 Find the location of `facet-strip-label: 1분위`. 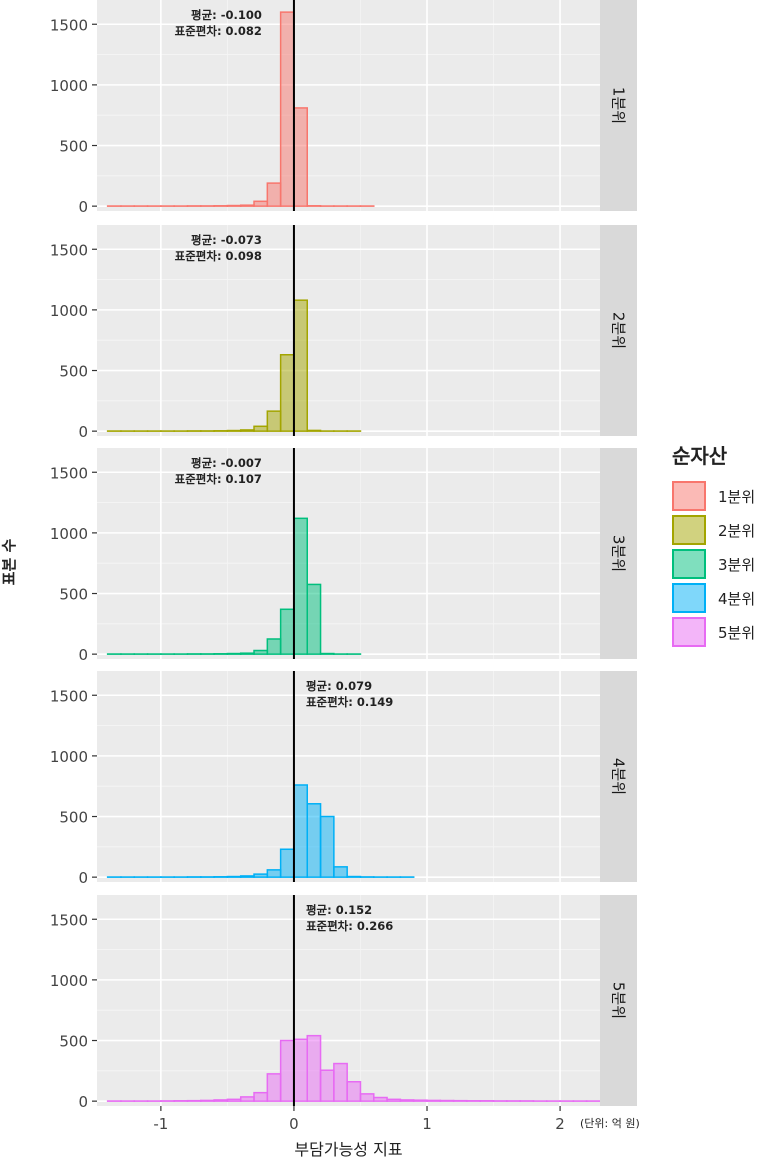

facet-strip-label: 1분위 is located at coordinates (619, 105).